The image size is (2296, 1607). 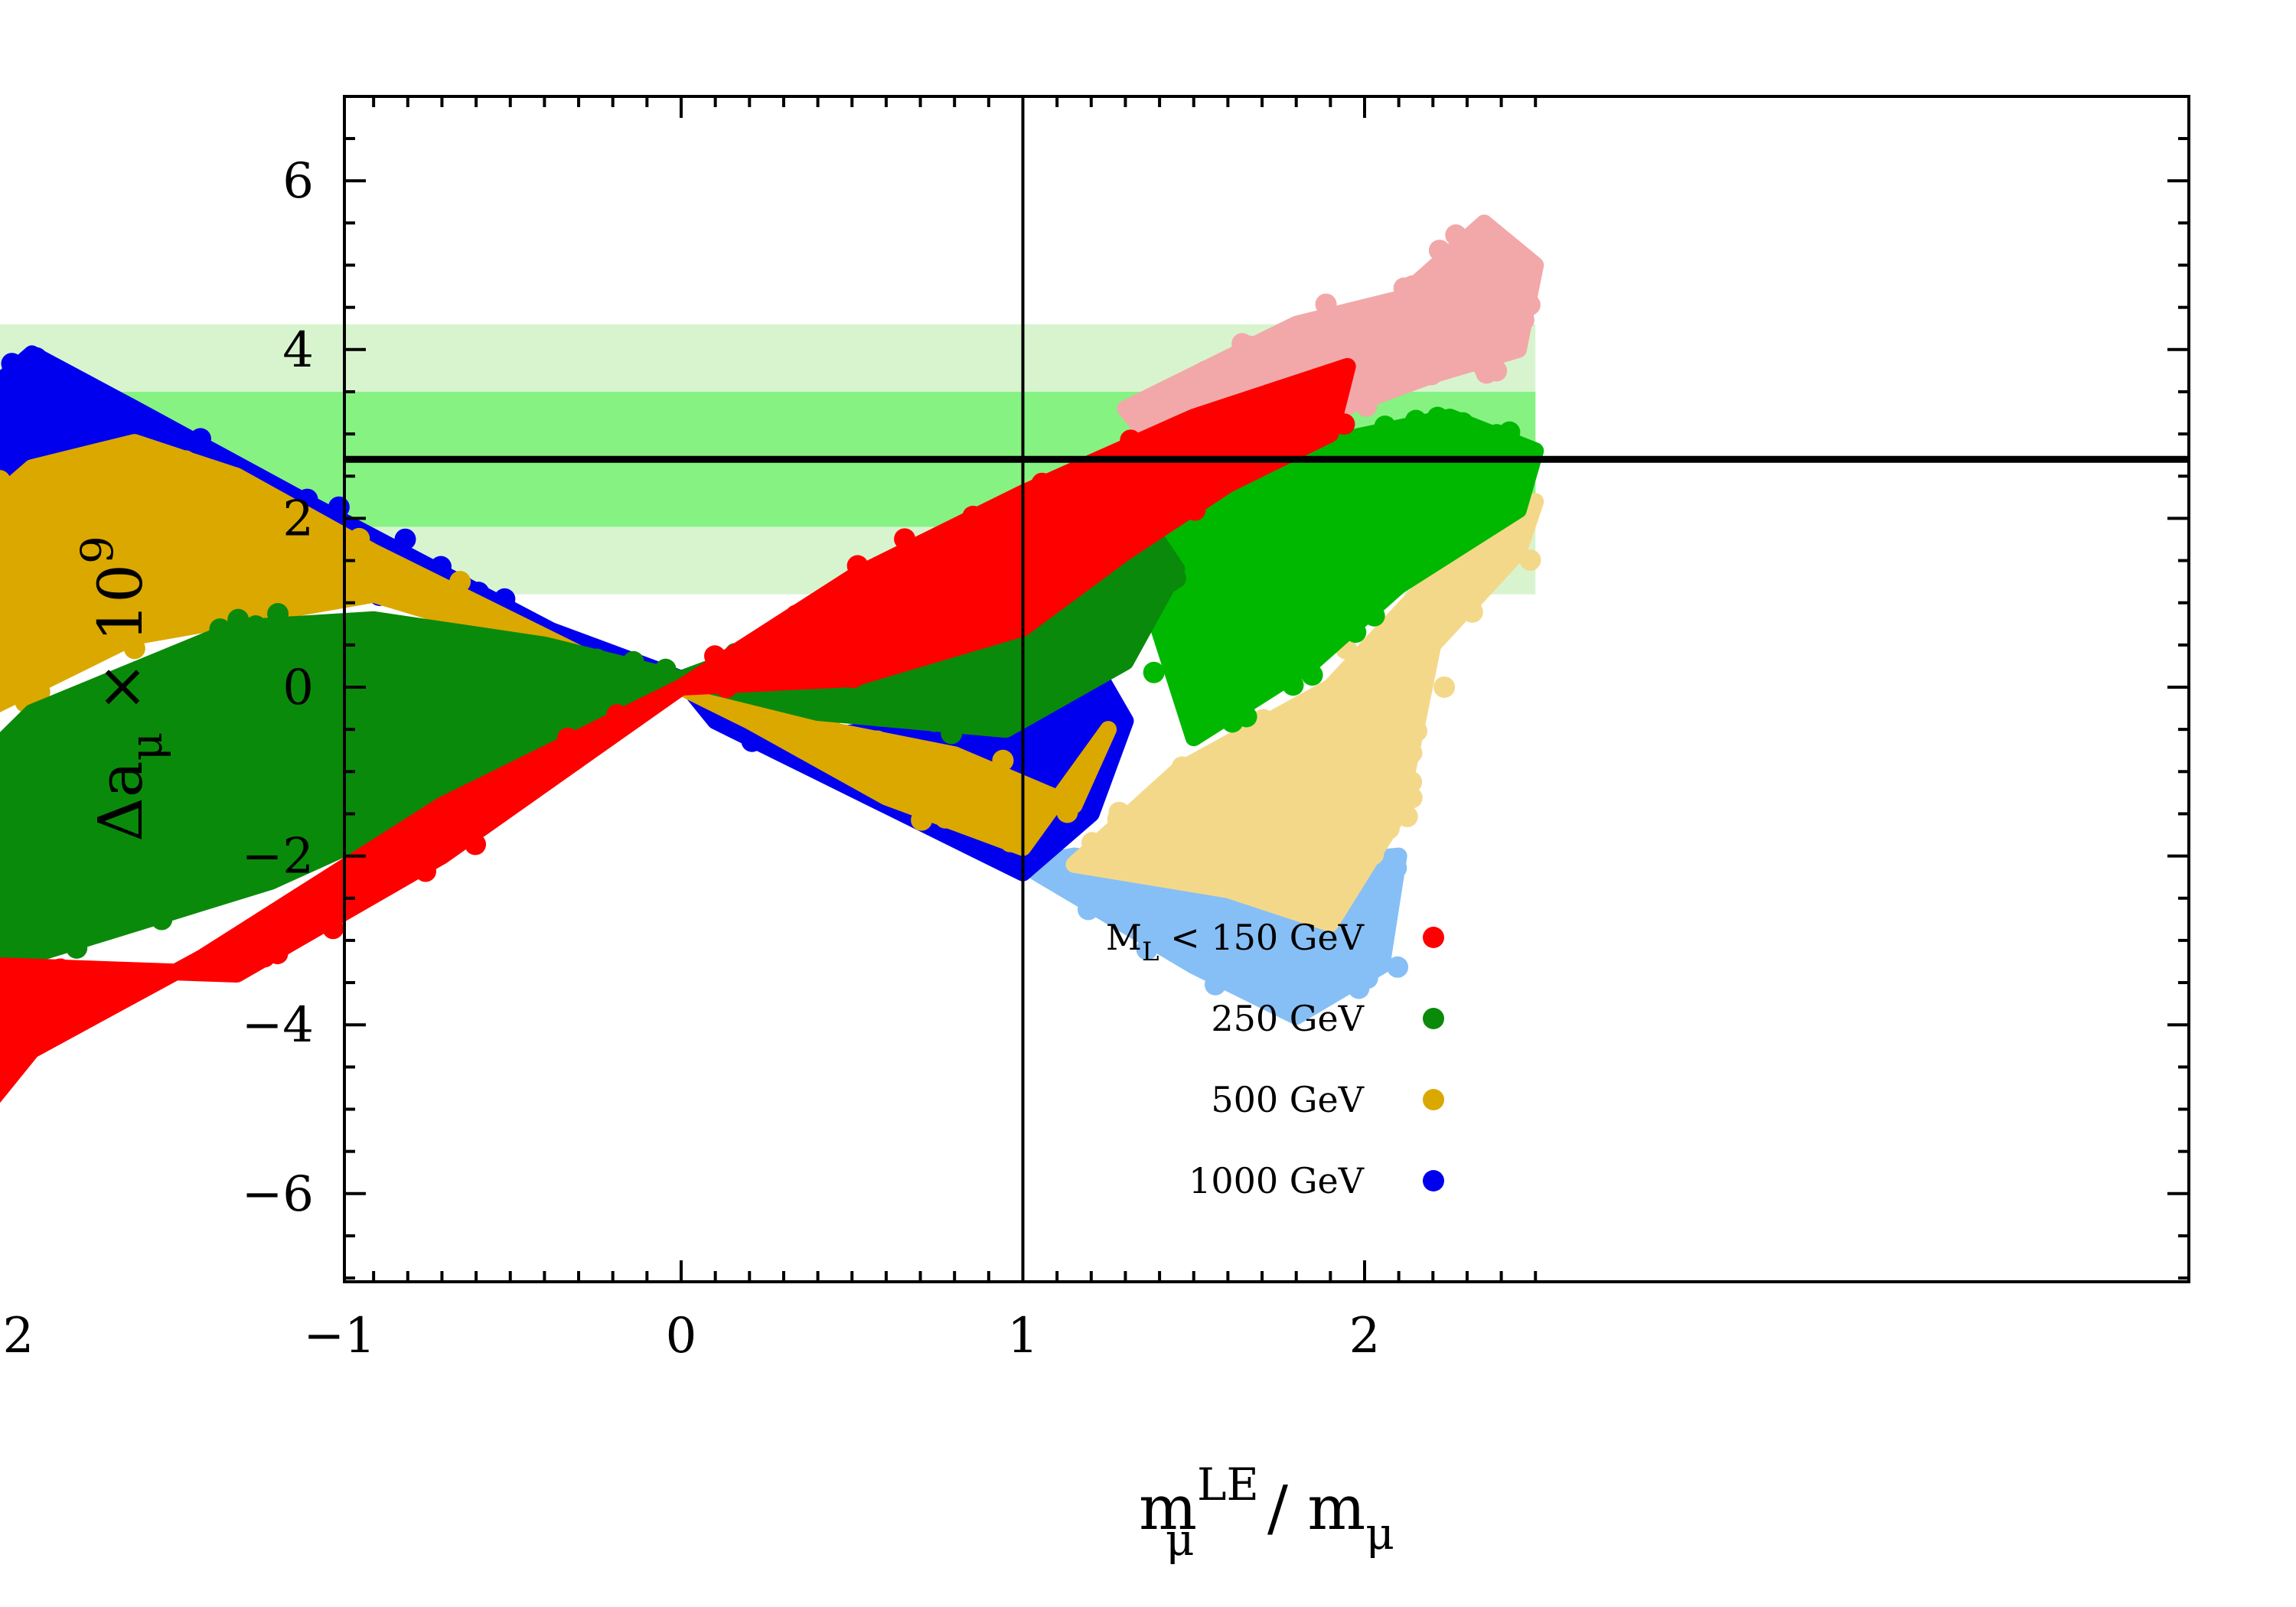 What do you see at coordinates (1235, 942) in the screenshot?
I see `legend-label: ML < 150 GeV` at bounding box center [1235, 942].